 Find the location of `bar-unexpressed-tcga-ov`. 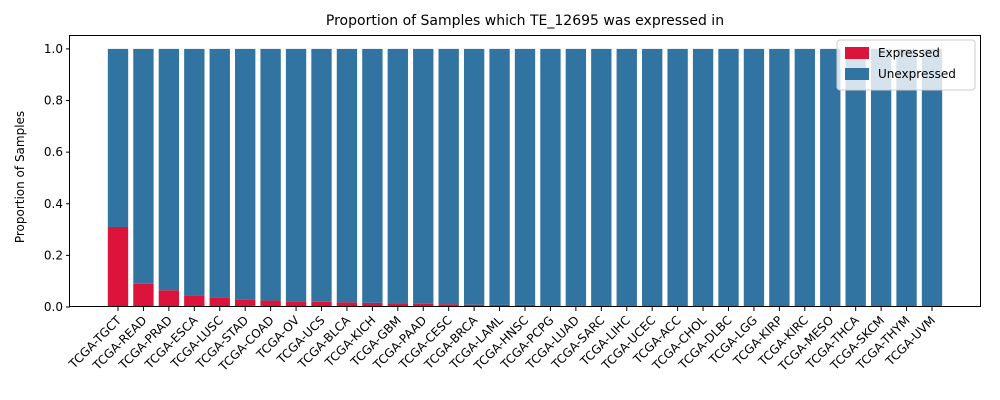

bar-unexpressed-tcga-ov is located at coordinates (296, 175).